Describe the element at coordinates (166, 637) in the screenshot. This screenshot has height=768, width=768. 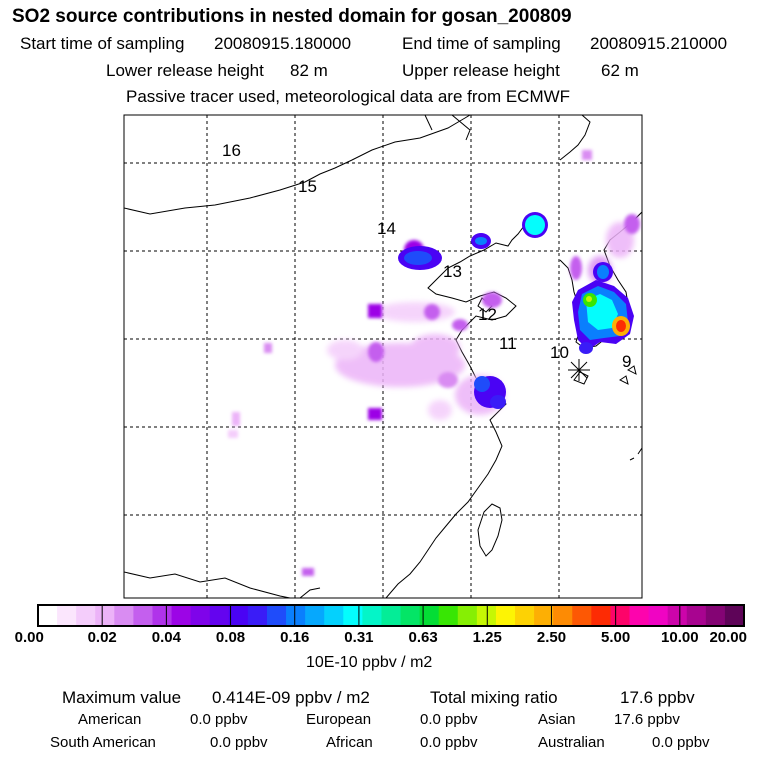
I see `colorbar-tick-label: 0.04` at that location.